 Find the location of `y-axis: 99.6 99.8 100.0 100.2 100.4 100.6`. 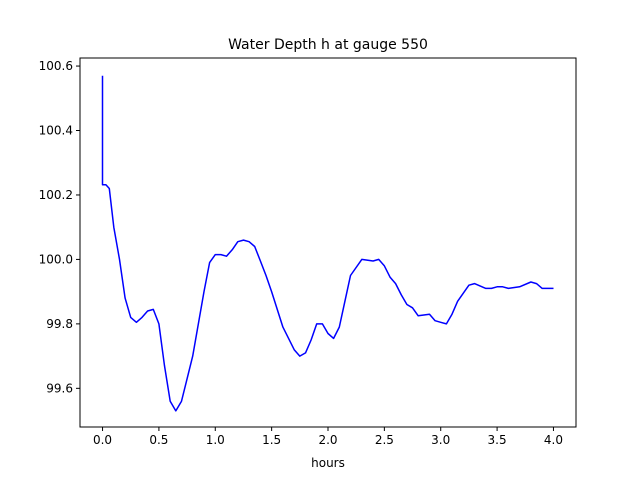

y-axis: 99.6 99.8 100.0 100.2 100.4 100.6 is located at coordinates (59, 227).